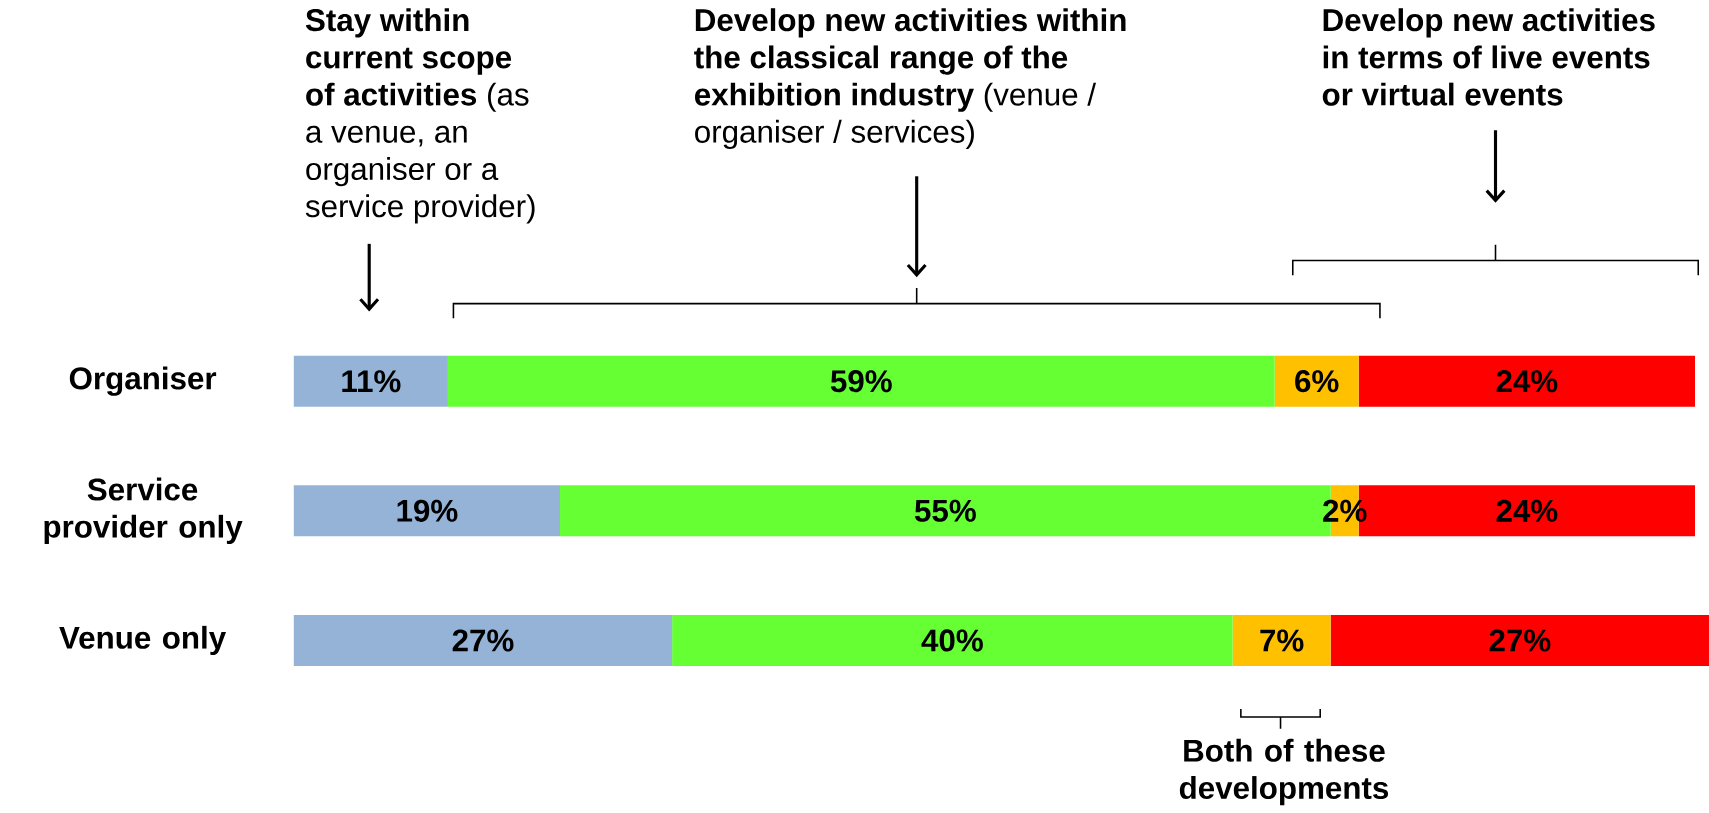 The height and width of the screenshot is (813, 1709). Describe the element at coordinates (143, 640) in the screenshot. I see `y-tick-label: Venue only` at that location.